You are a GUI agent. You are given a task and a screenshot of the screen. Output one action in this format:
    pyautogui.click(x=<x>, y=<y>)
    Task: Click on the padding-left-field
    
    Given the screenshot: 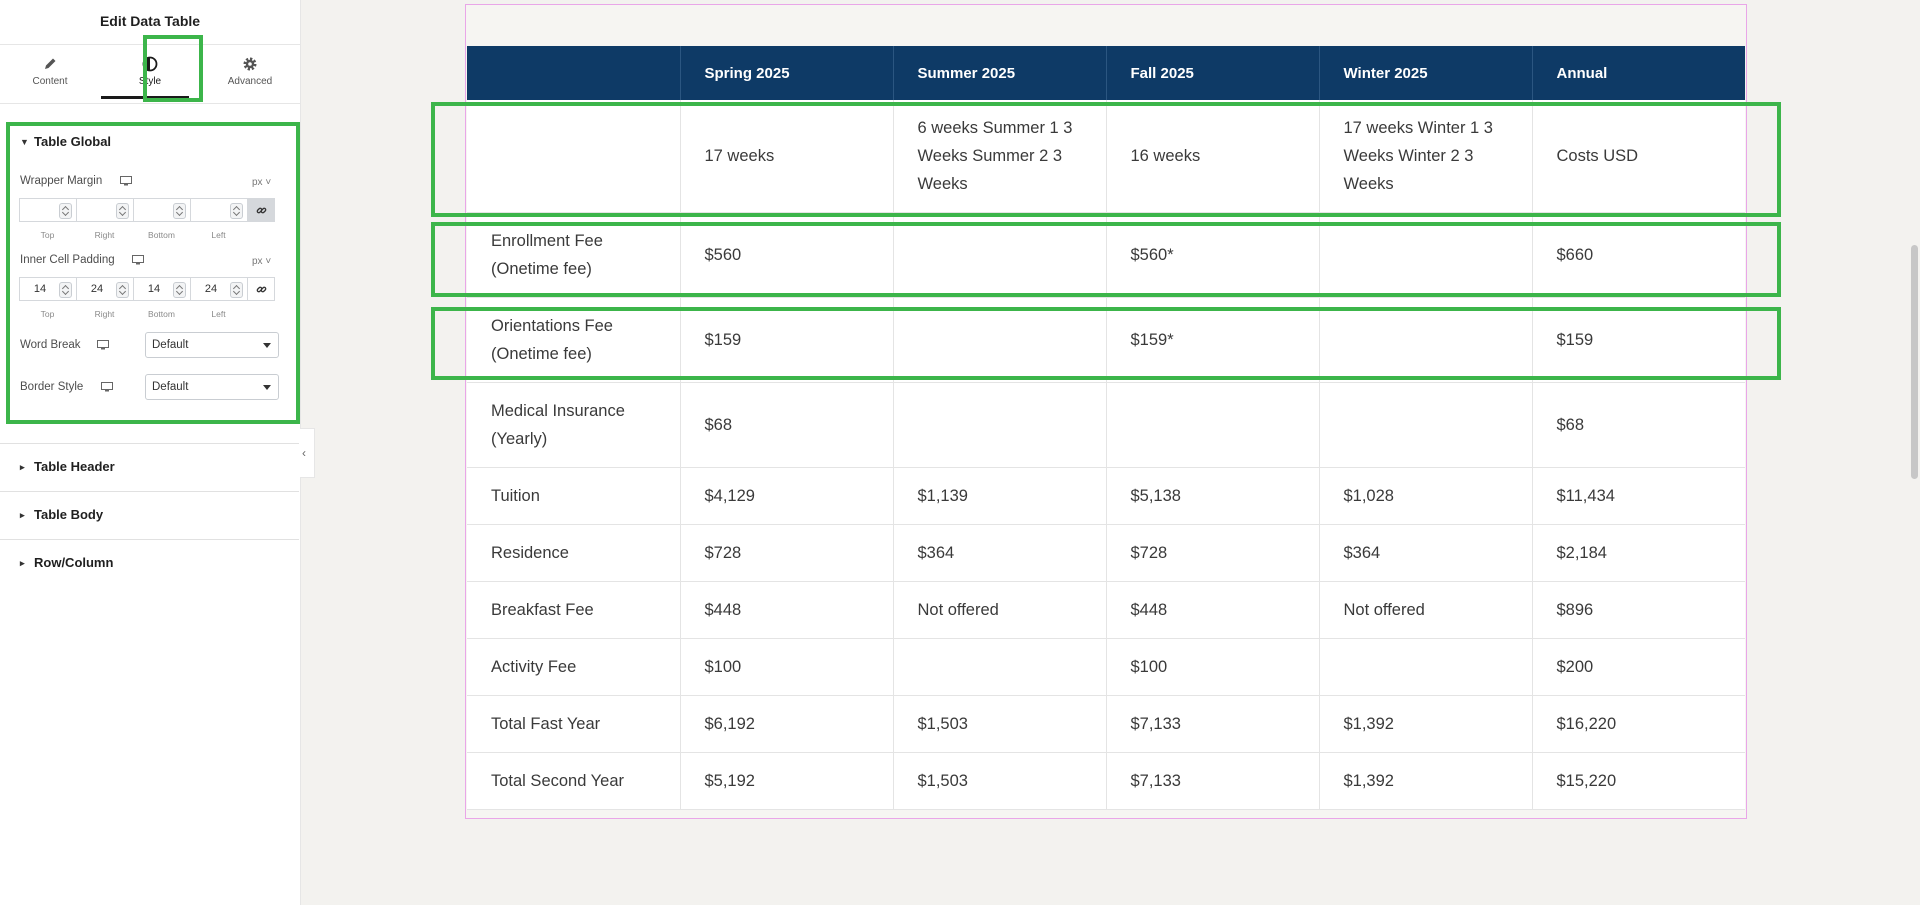 What is the action you would take?
    pyautogui.click(x=218, y=289)
    